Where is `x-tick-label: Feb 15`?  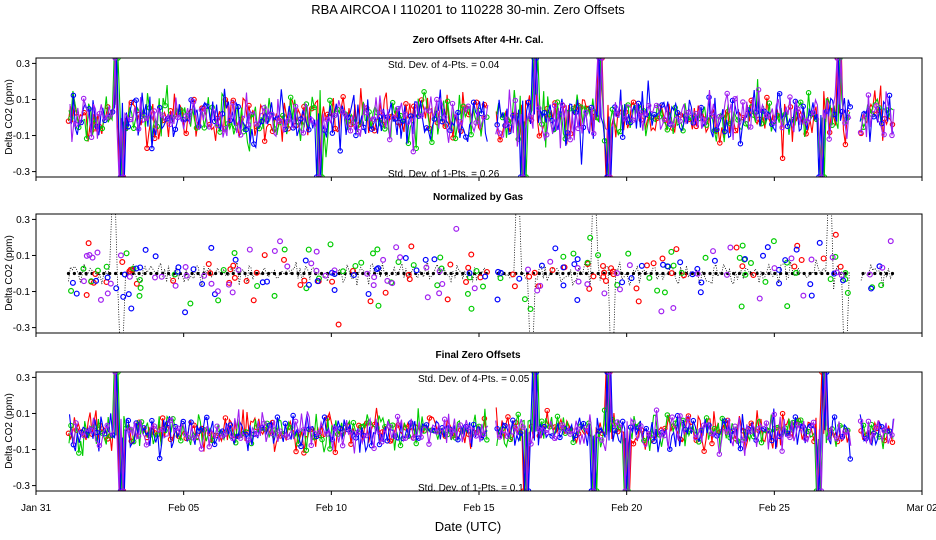
x-tick-label: Feb 15 is located at coordinates (479, 508).